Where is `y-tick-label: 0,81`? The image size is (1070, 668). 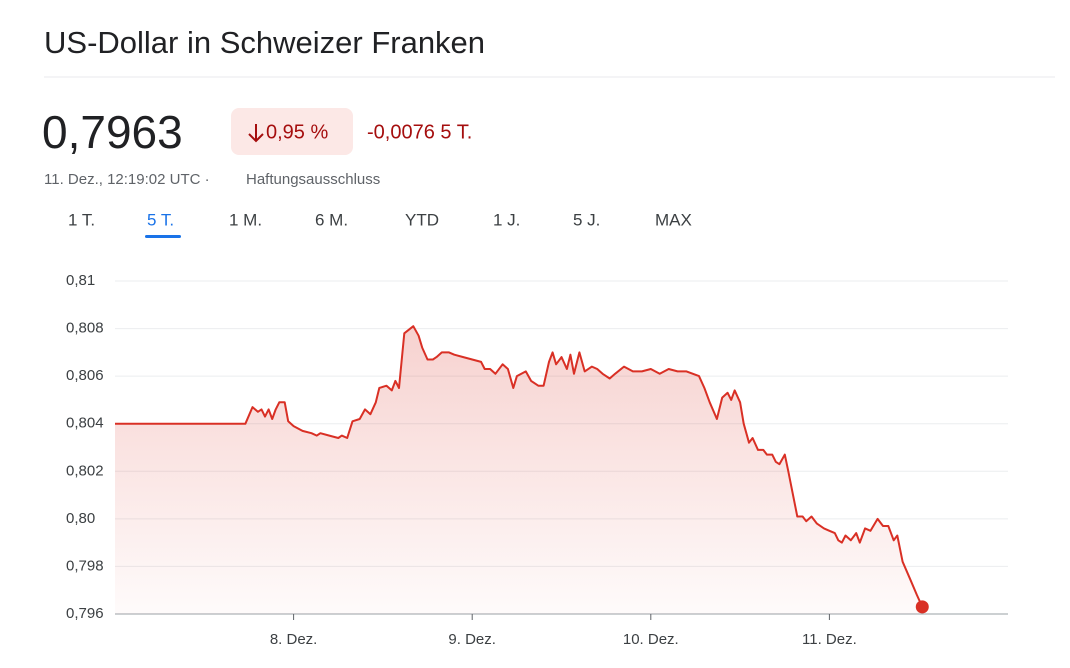
y-tick-label: 0,81 is located at coordinates (80, 280).